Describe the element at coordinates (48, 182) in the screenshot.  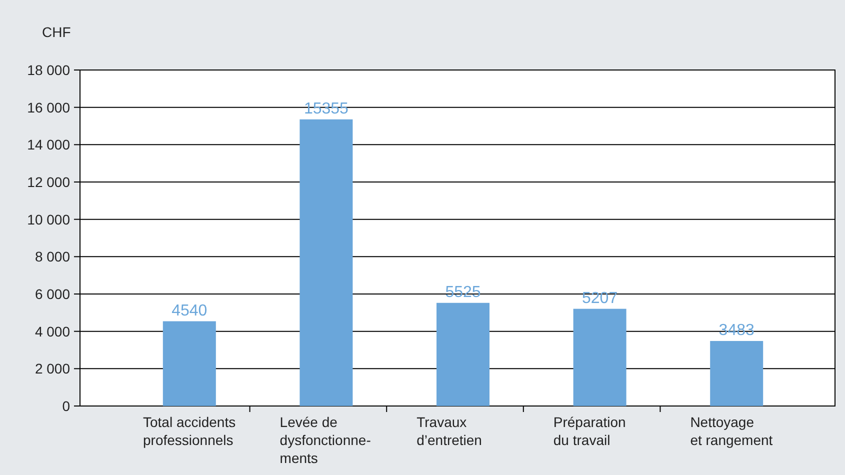
I see `y-tick-label: 12 000` at that location.